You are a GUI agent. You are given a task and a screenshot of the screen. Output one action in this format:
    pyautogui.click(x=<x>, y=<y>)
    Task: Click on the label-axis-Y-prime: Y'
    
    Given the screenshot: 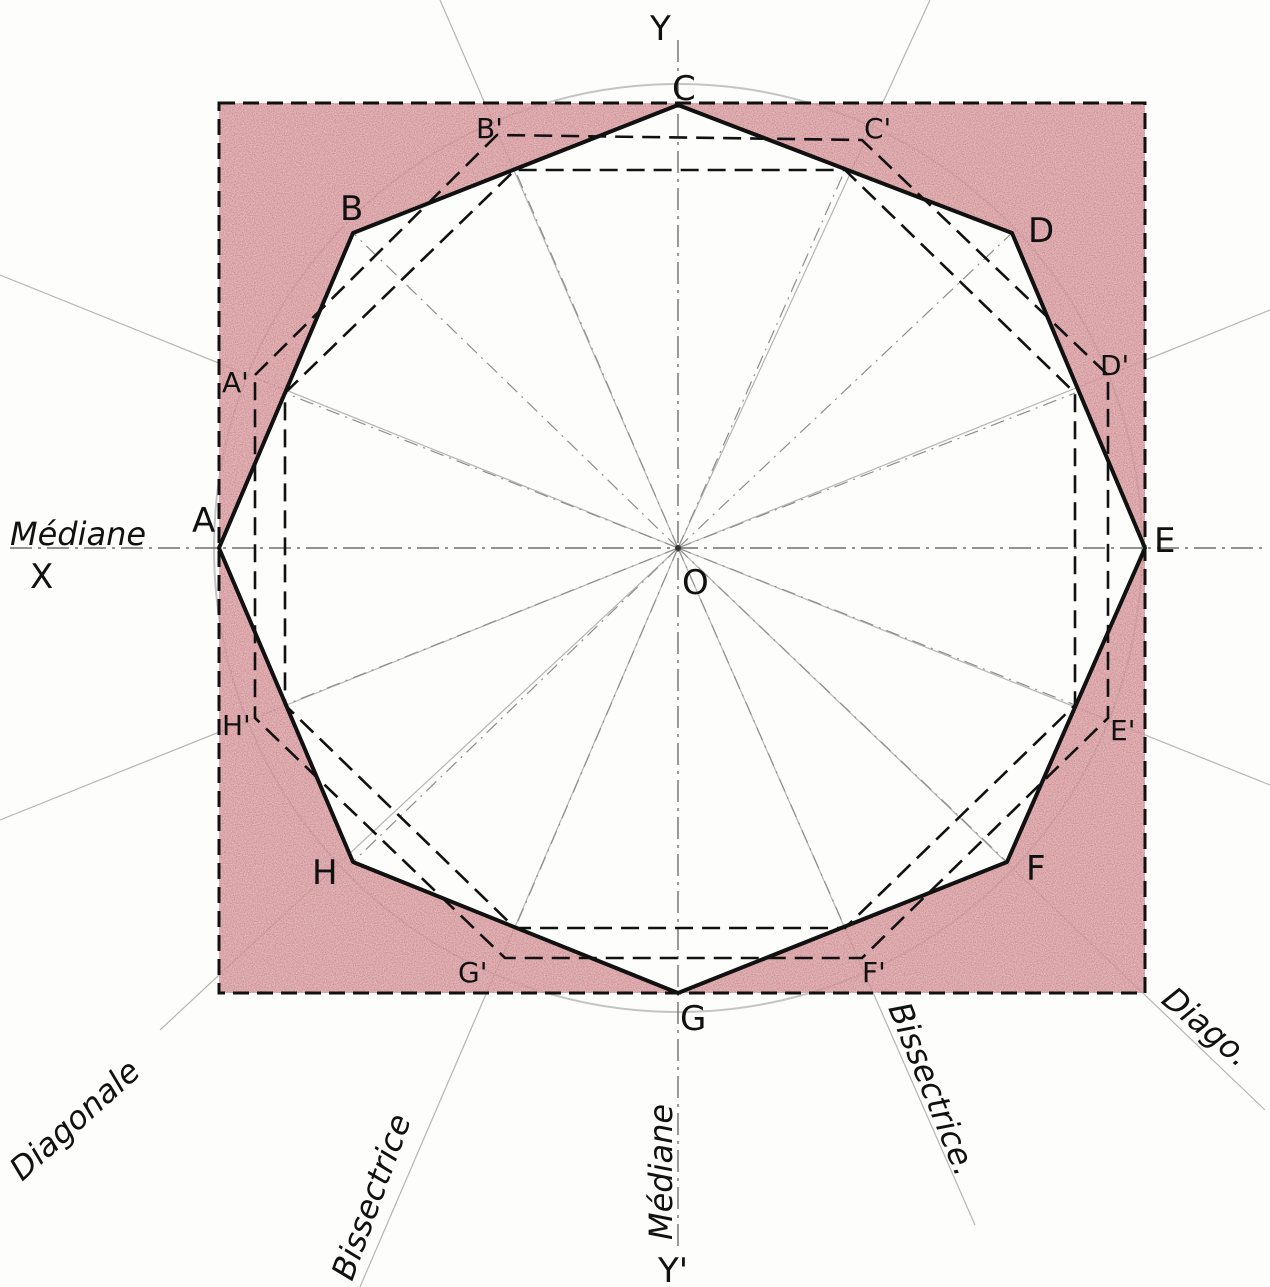 What is the action you would take?
    pyautogui.click(x=672, y=1269)
    